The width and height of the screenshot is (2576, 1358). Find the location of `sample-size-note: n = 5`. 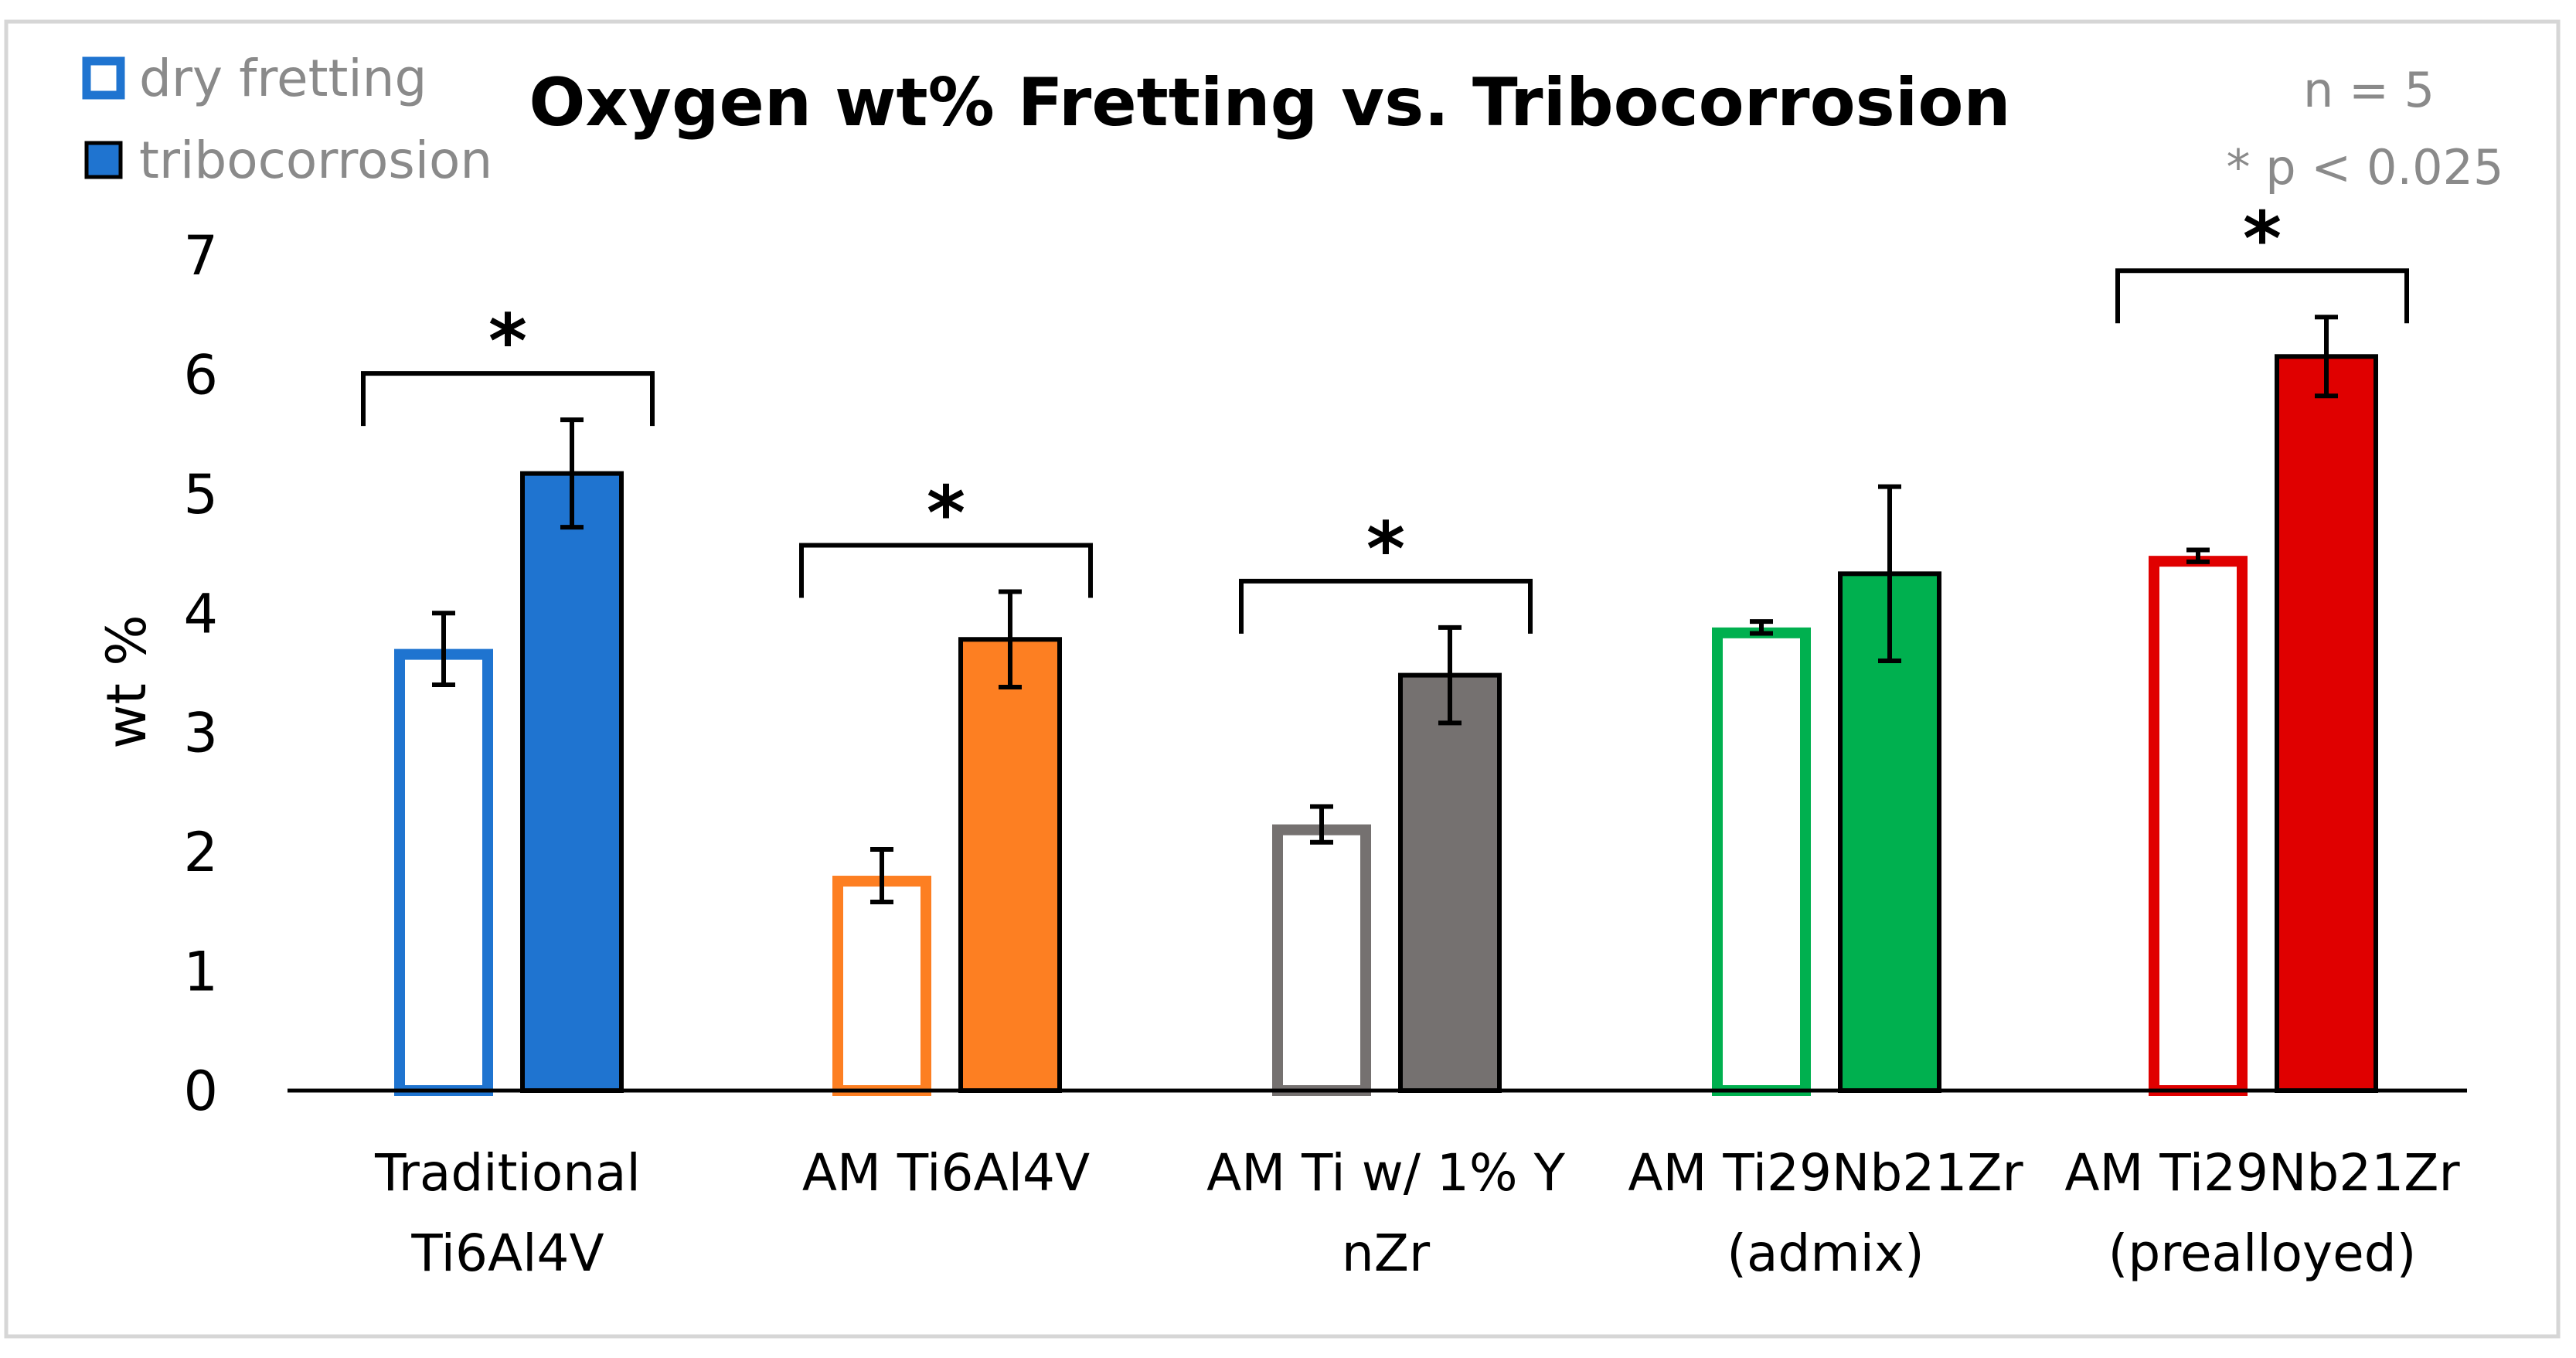

sample-size-note: n = 5 is located at coordinates (2369, 90).